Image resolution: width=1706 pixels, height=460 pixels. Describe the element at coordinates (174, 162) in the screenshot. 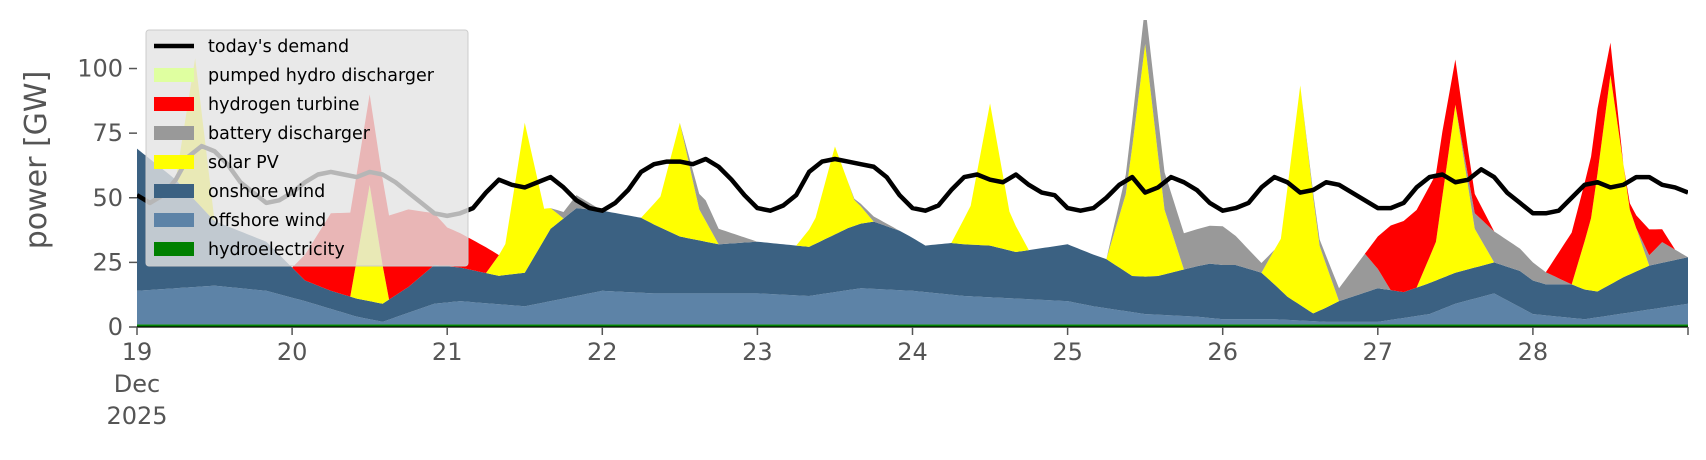

I see `legend-swatch-solar-pv` at that location.